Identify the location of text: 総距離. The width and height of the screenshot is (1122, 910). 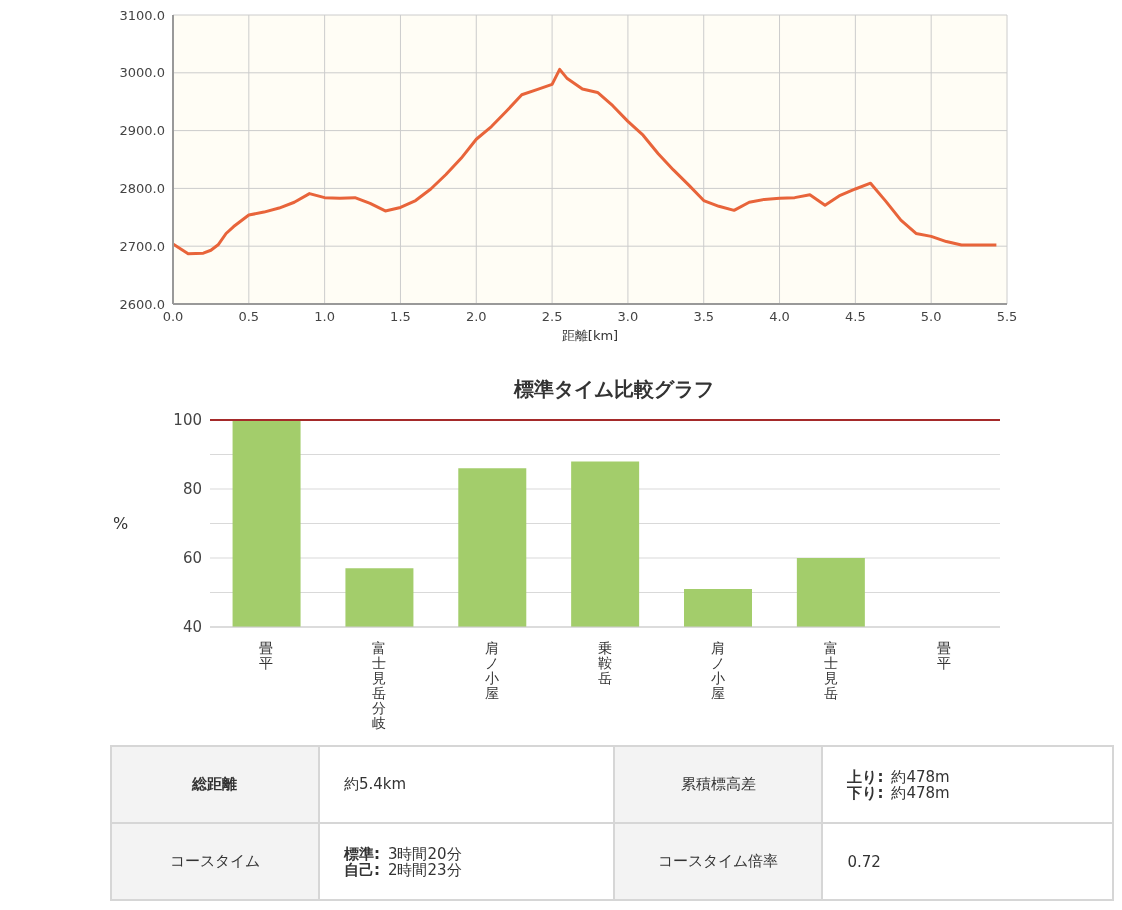
(215, 784).